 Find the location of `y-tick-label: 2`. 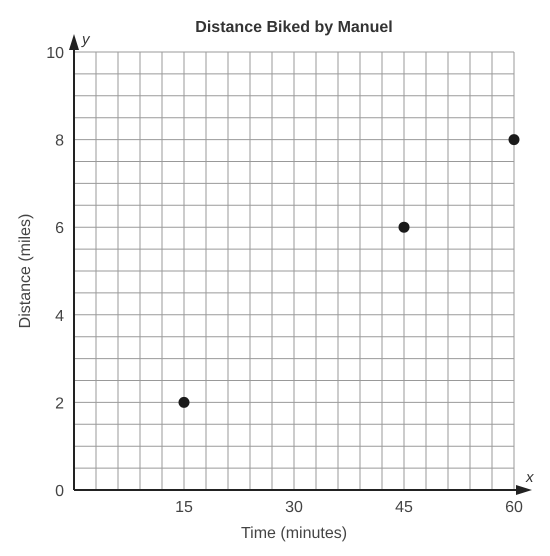

y-tick-label: 2 is located at coordinates (59, 403).